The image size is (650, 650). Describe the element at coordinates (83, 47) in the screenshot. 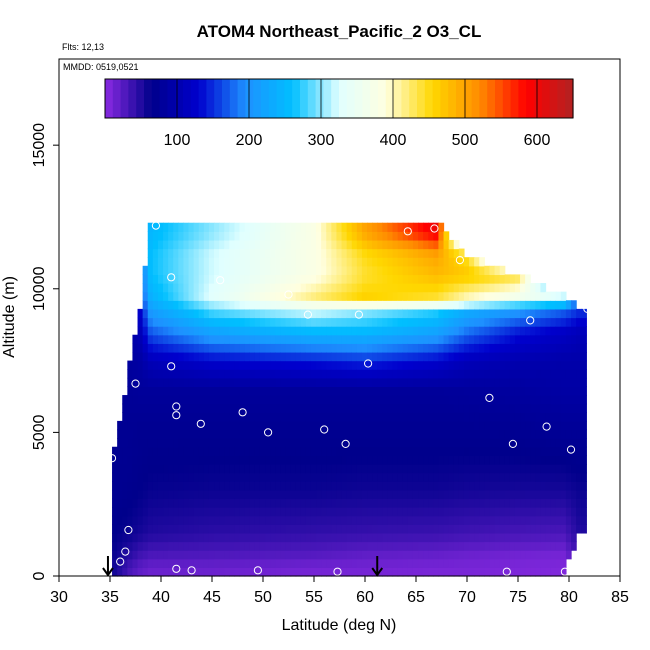

I see `flights-note: Flts: 12,13` at that location.